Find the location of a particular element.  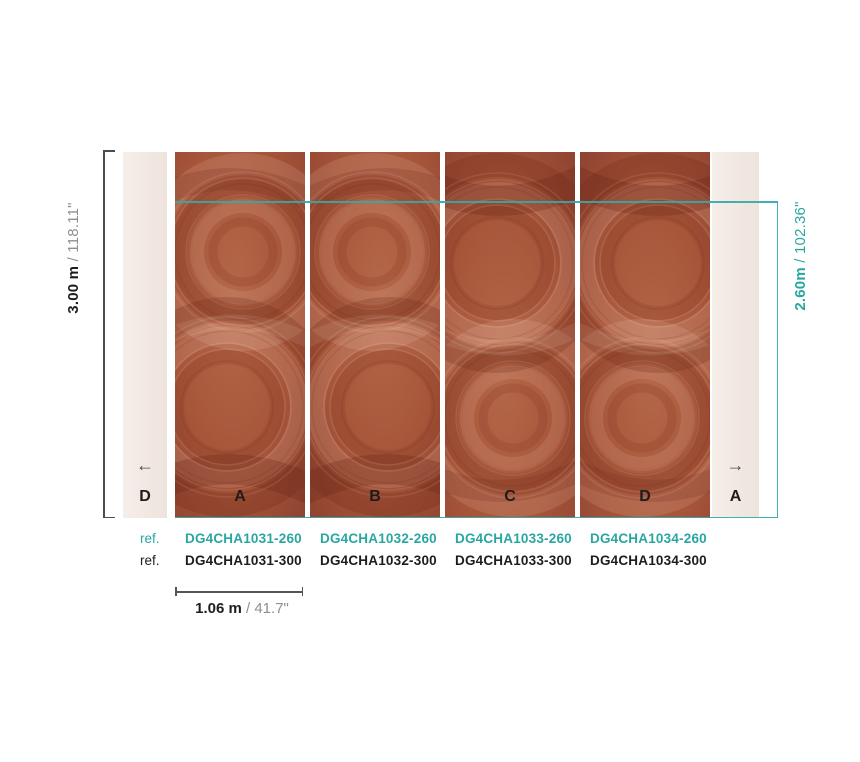

ref-code-300-3: DG4CHA1033-300 is located at coordinates (513, 560).